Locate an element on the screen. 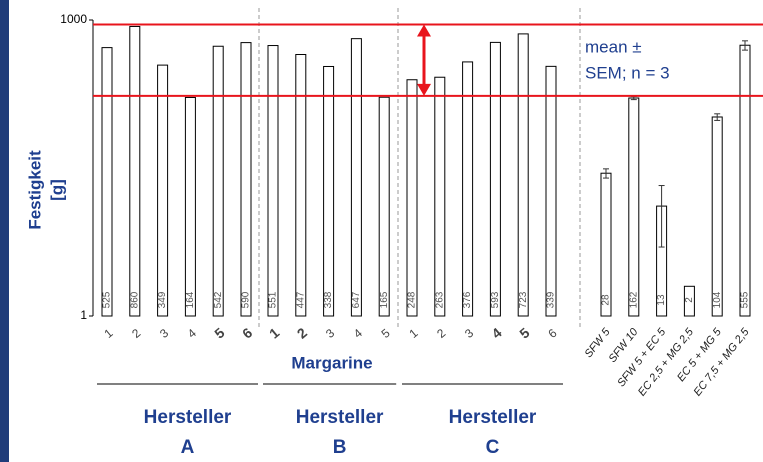 This screenshot has width=763, height=462. y-label: [g] is located at coordinates (56, 190).